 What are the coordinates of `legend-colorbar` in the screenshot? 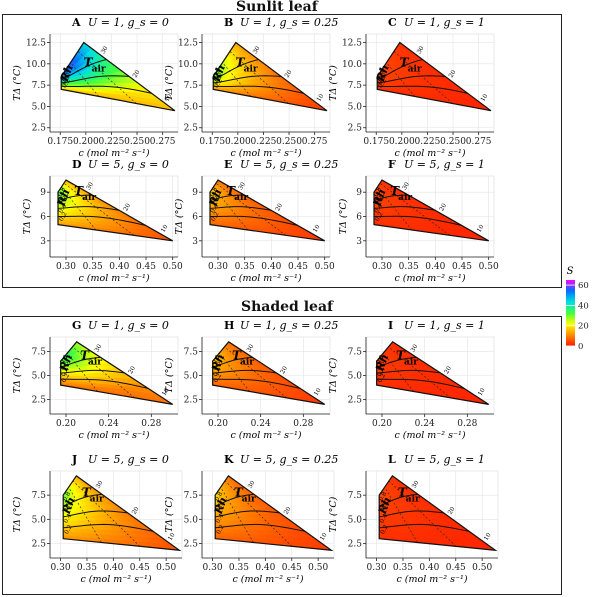 It's located at (570, 313).